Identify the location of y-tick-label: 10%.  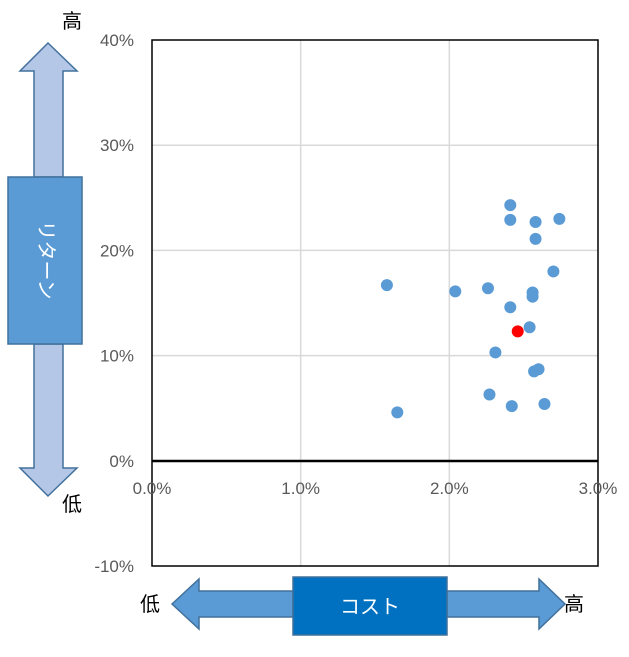
(117, 356).